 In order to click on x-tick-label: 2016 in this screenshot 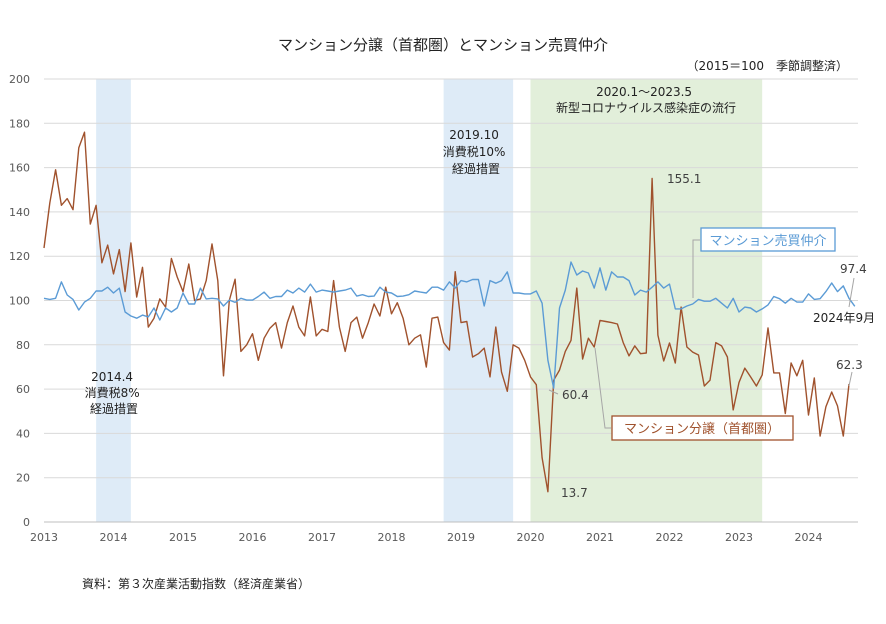, I will do `click(253, 537)`.